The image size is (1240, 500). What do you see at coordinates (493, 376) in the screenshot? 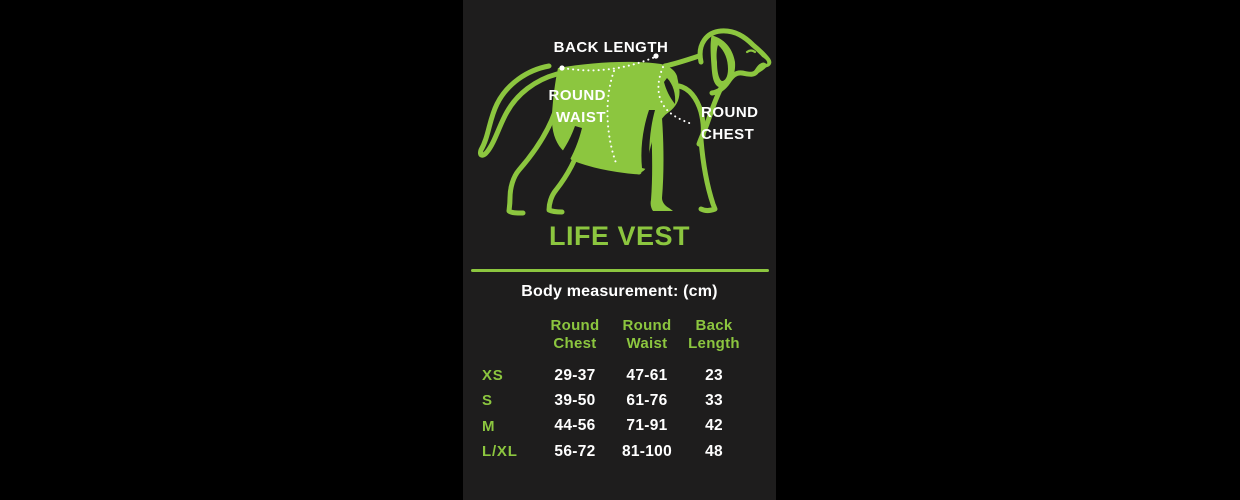
I see `size-label: XS` at bounding box center [493, 376].